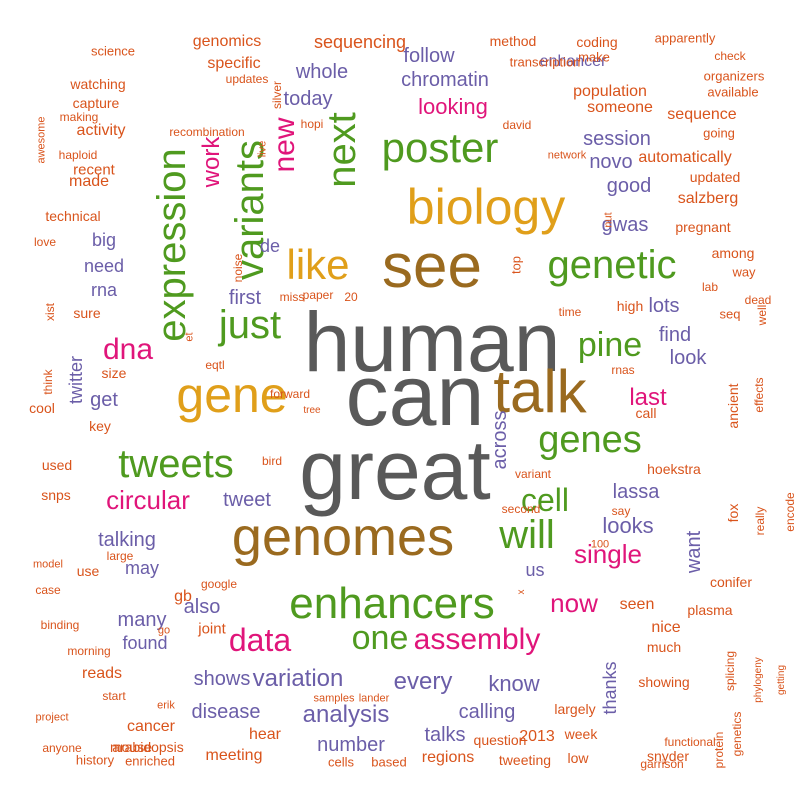 Image resolution: width=800 pixels, height=800 pixels. Describe the element at coordinates (668, 756) in the screenshot. I see `cloud-word: snyder` at that location.